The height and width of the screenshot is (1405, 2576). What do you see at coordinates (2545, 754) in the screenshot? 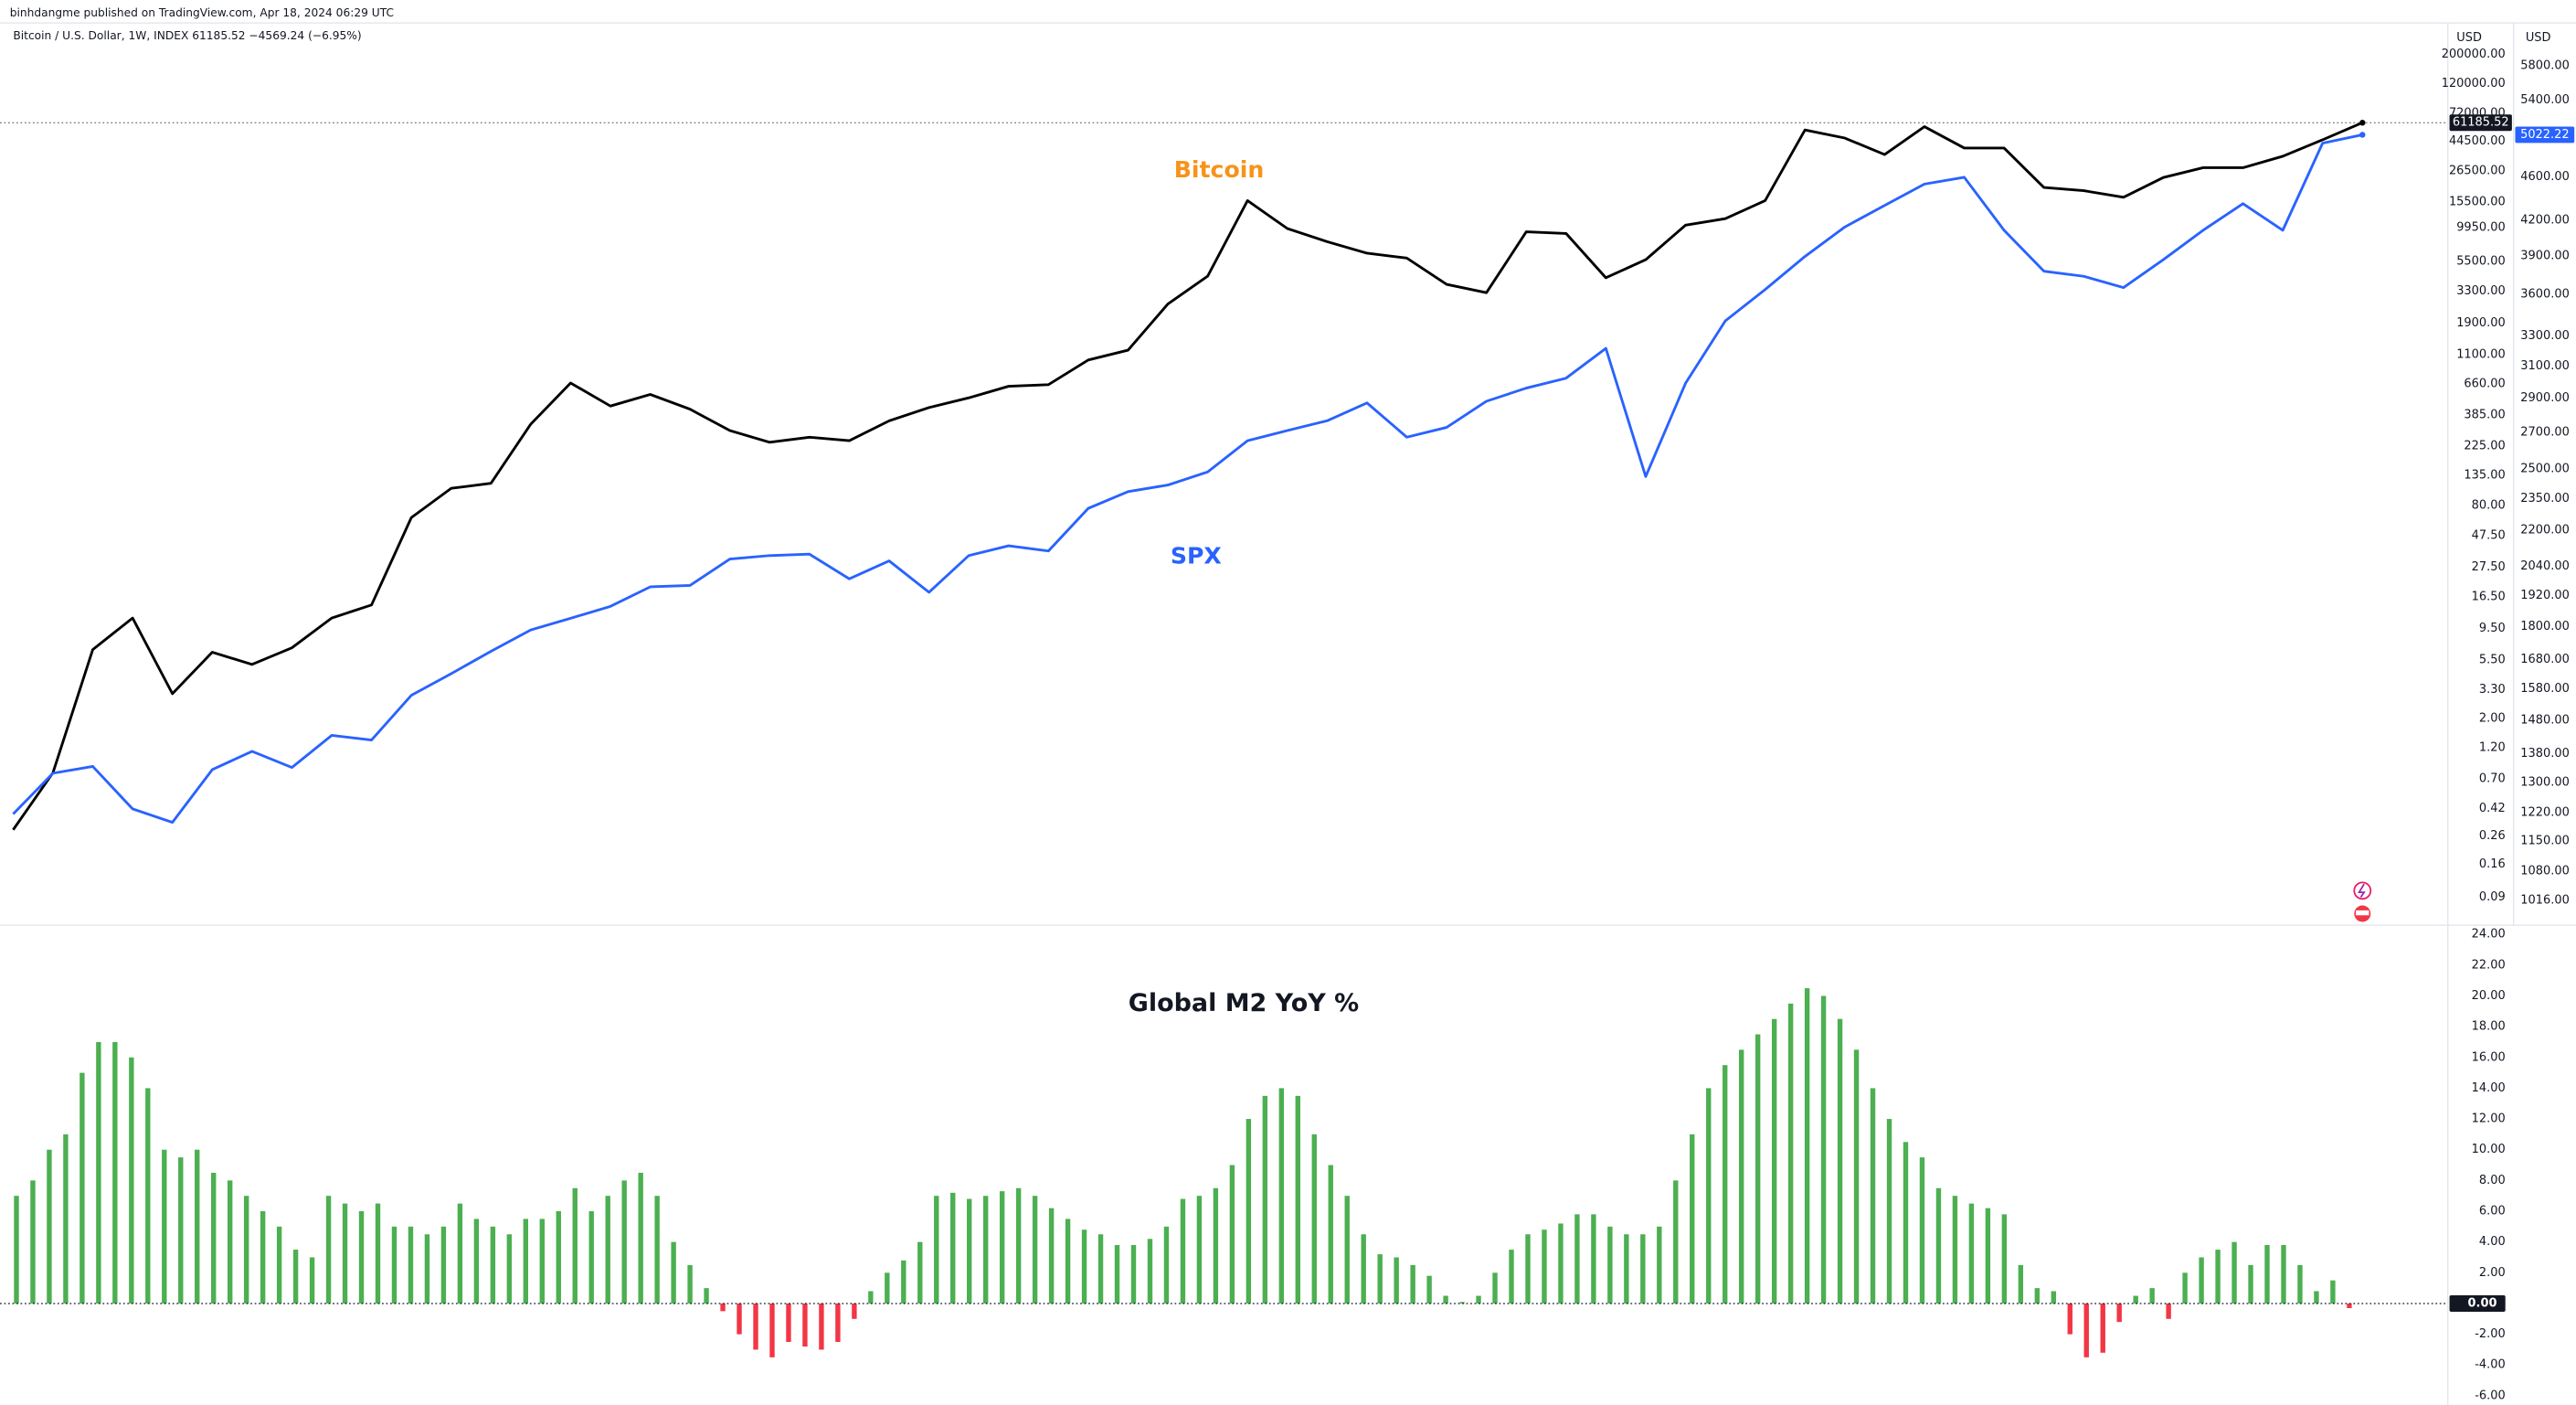
I see `y-tick-label: 1380.00` at bounding box center [2545, 754].